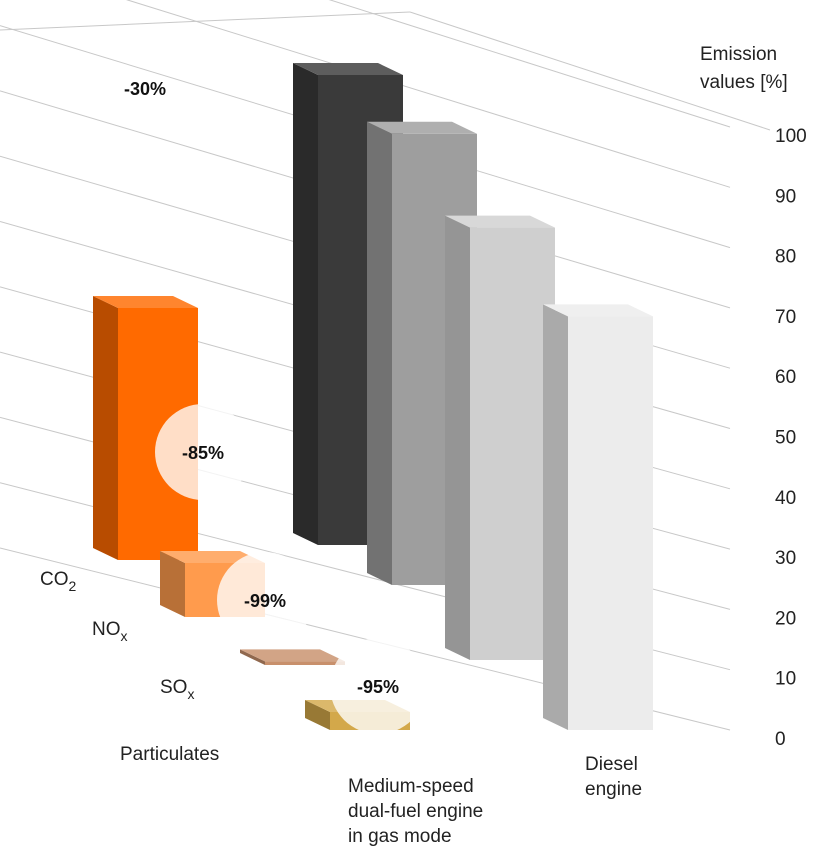 The image size is (833, 850). What do you see at coordinates (780, 739) in the screenshot?
I see `y-tick-label: 0` at bounding box center [780, 739].